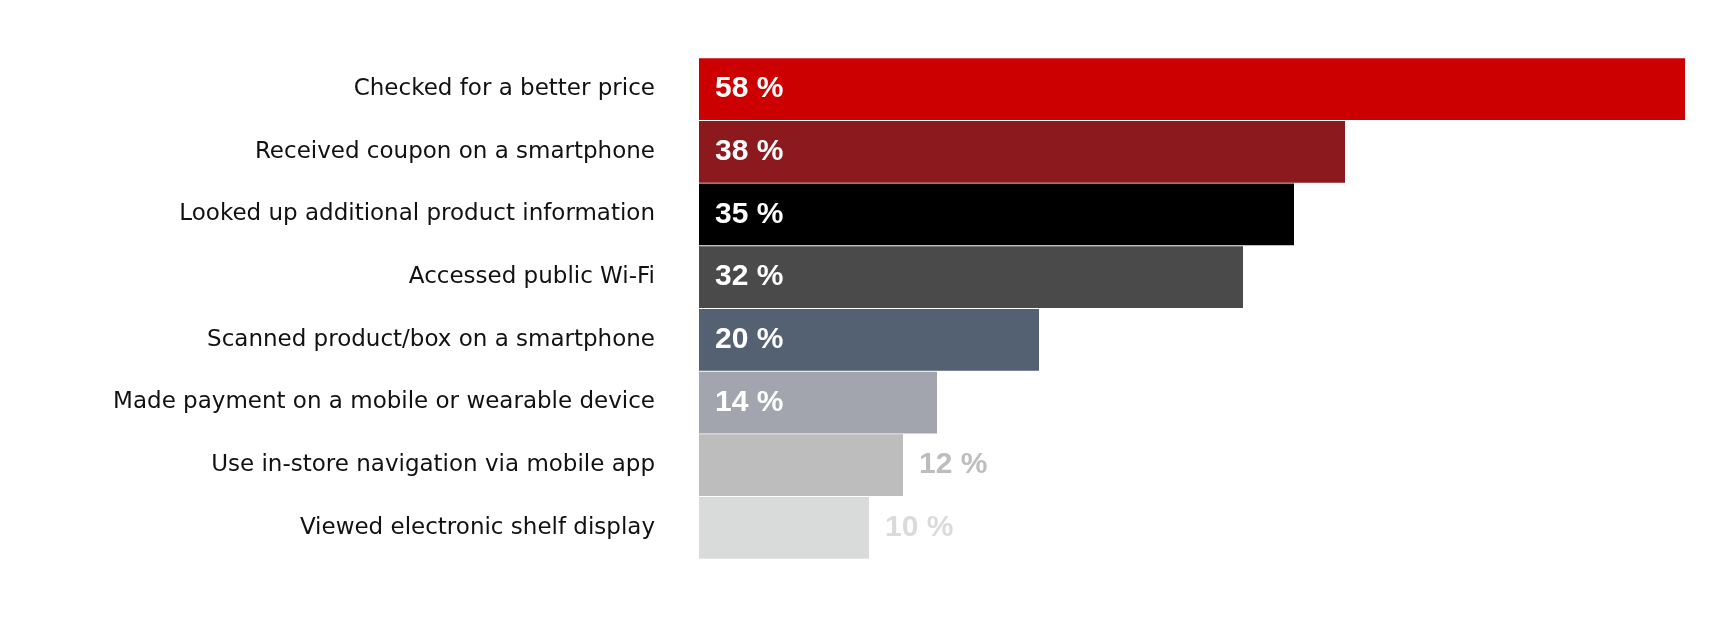 The width and height of the screenshot is (1719, 617). Describe the element at coordinates (504, 87) in the screenshot. I see `y-tick-label: Checked for a better price` at that location.